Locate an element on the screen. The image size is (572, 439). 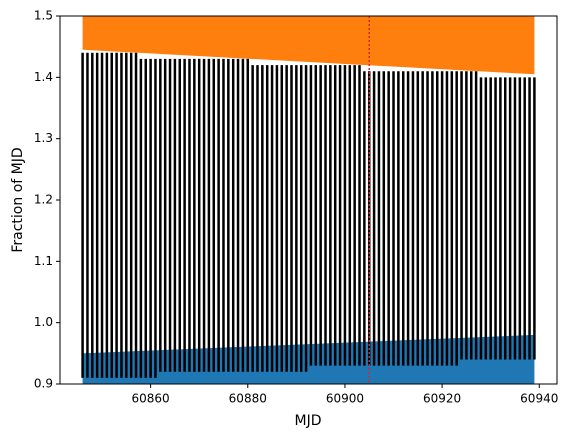
y-tick-label: 1.0 is located at coordinates (43, 322).